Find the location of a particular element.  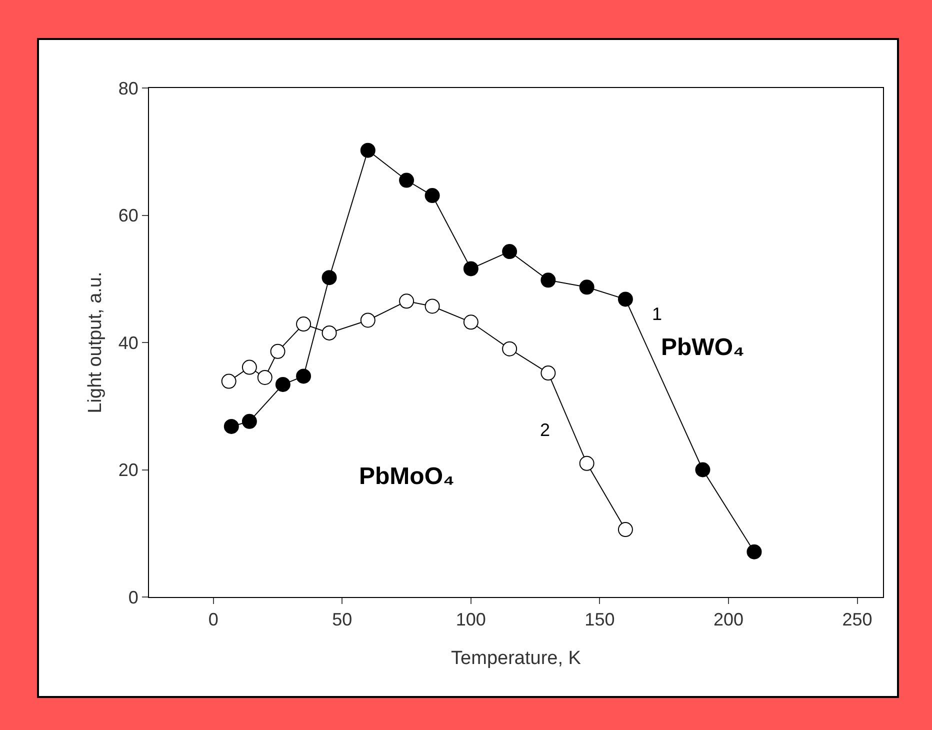

y-axis-title: Light output, a.u. is located at coordinates (95, 343).